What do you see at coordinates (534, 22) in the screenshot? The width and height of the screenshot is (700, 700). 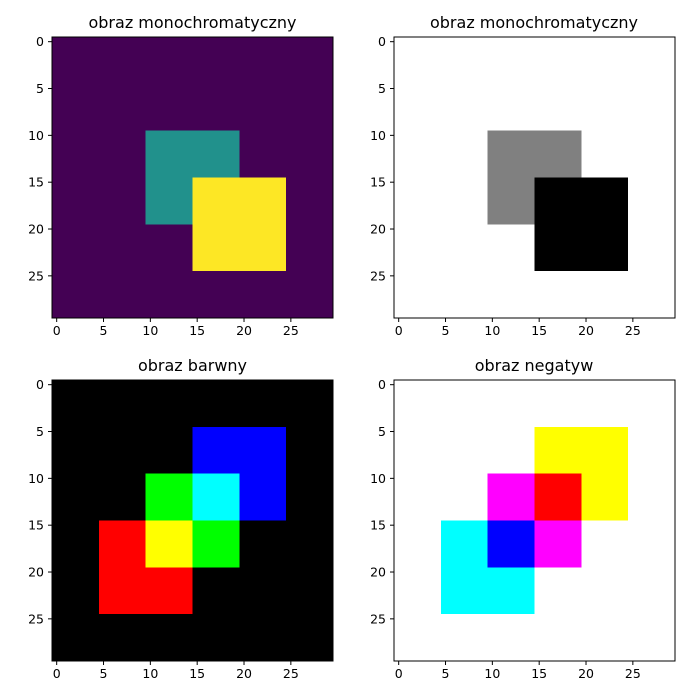 I see `subplot-top-right-title: obraz monochromatyczny` at bounding box center [534, 22].